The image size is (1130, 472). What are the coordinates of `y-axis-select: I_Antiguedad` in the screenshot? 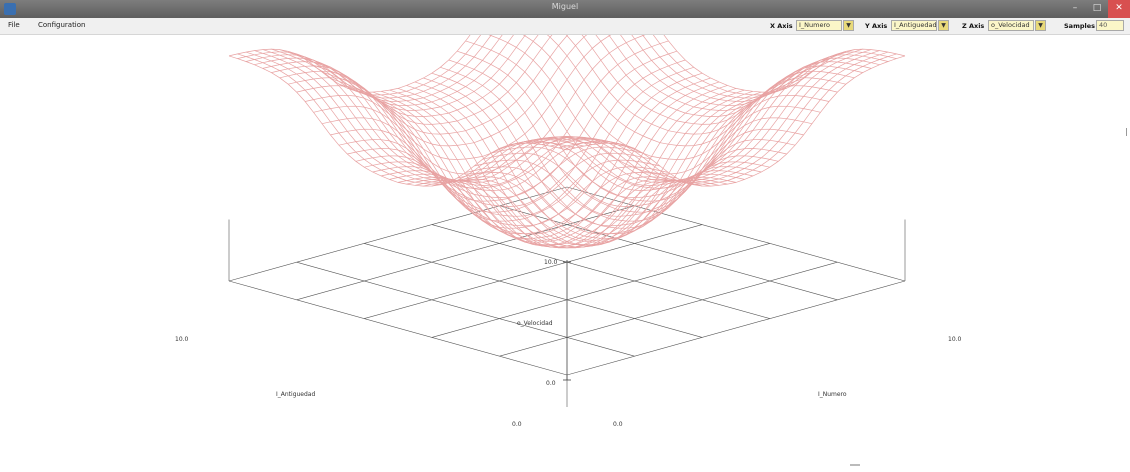 It's located at (914, 25).